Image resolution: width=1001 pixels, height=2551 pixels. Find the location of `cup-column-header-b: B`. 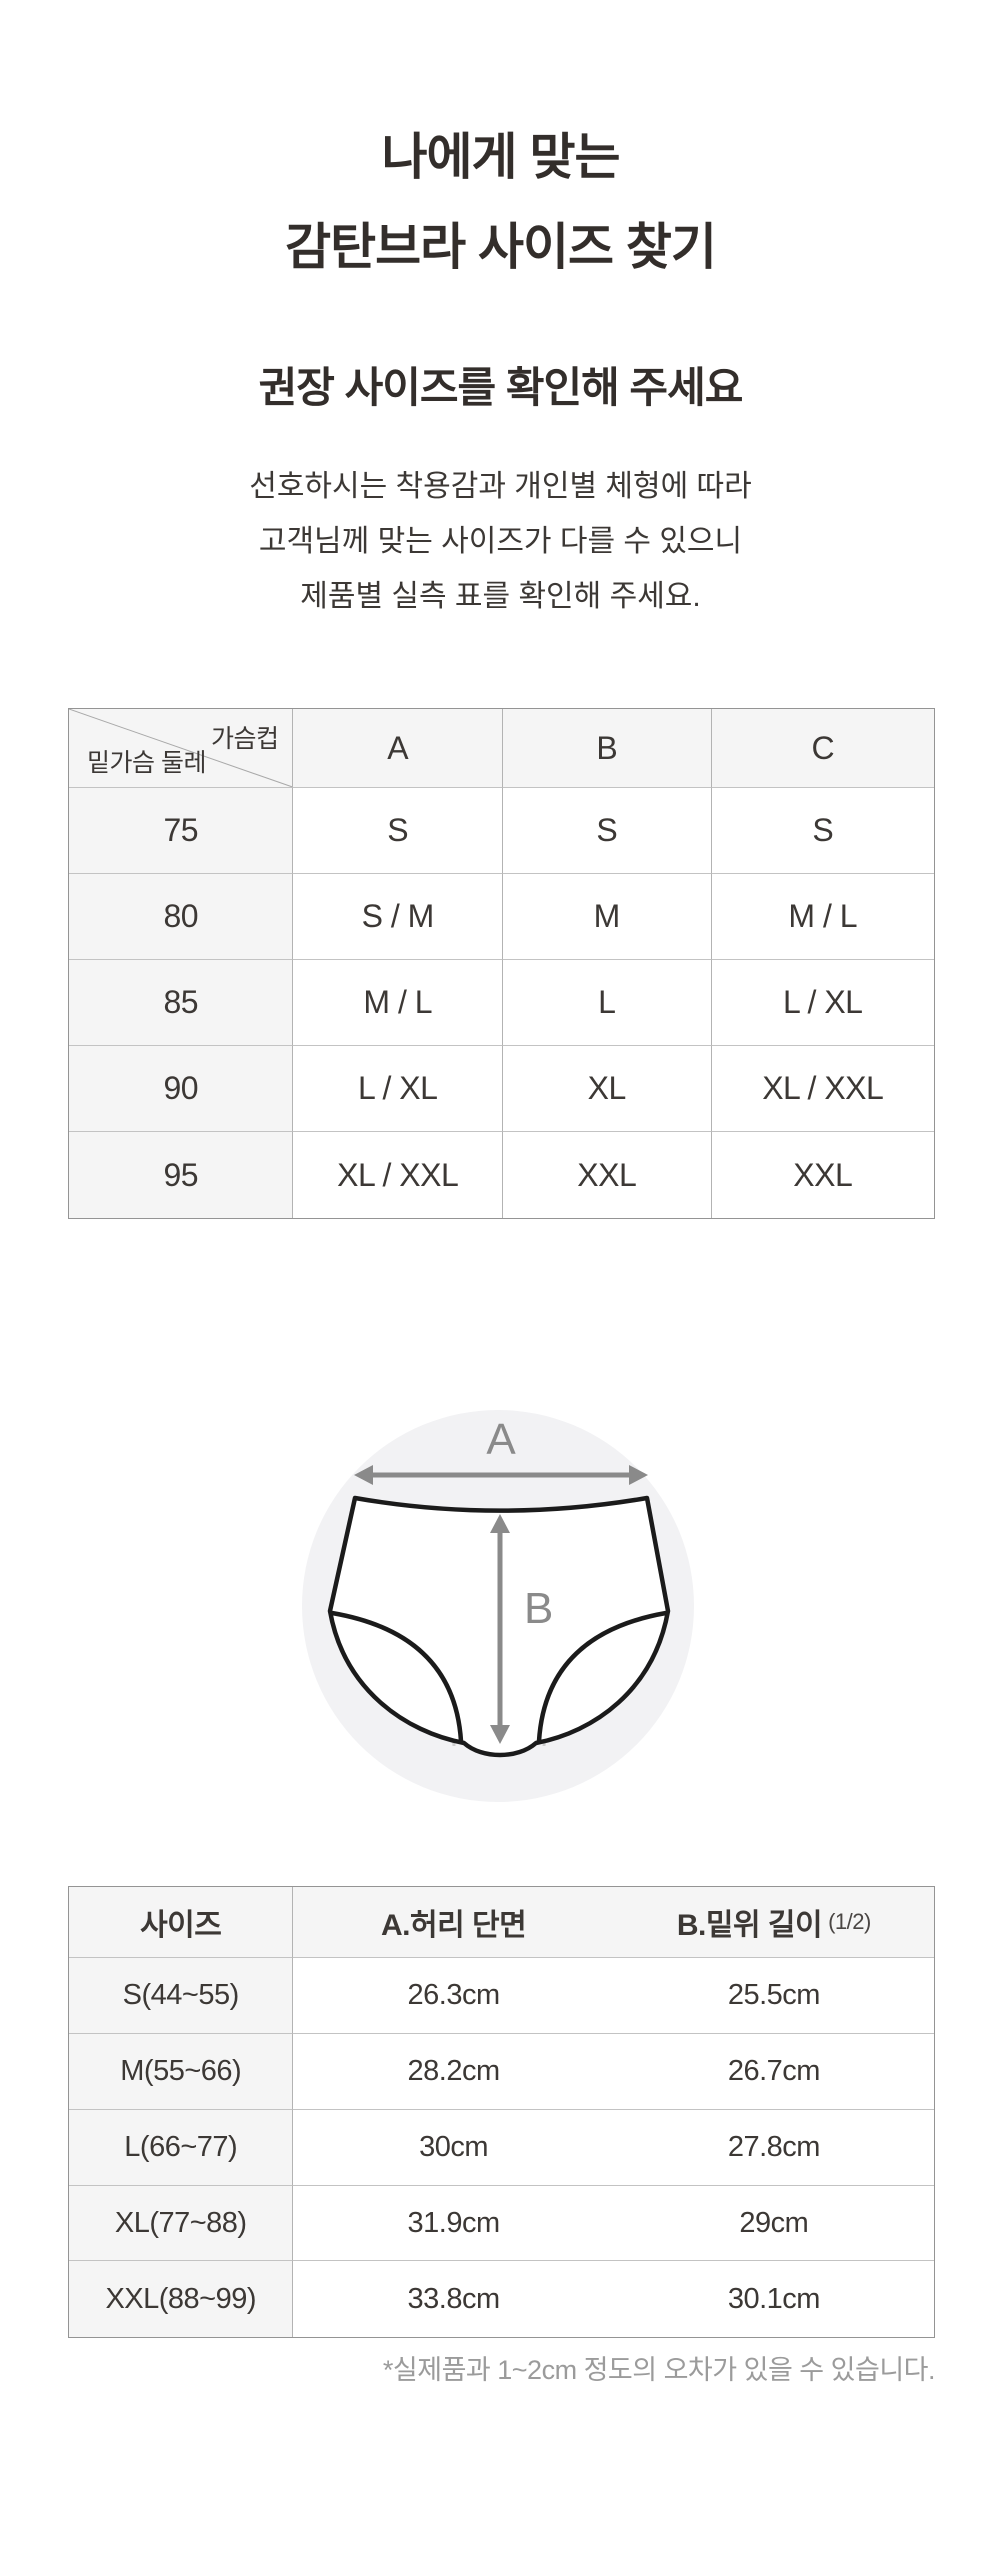

cup-column-header-b: B is located at coordinates (607, 748).